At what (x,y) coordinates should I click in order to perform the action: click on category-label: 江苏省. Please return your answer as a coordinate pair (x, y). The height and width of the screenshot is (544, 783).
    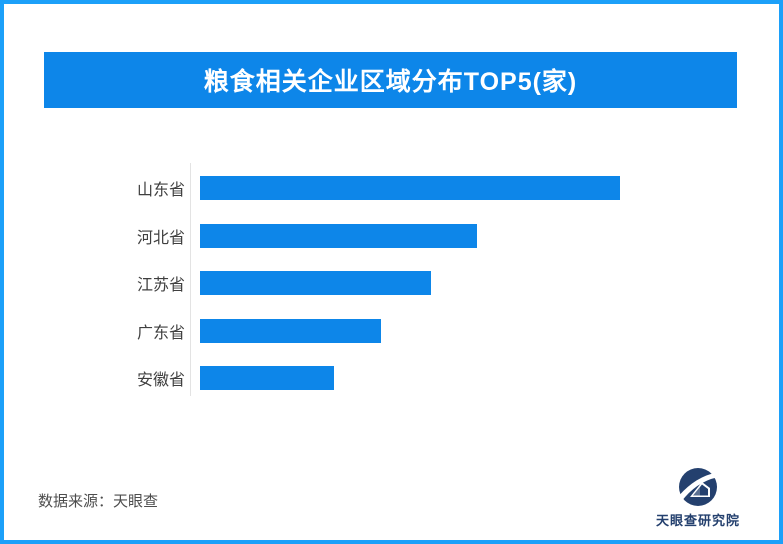
    Looking at the image, I should click on (160, 285).